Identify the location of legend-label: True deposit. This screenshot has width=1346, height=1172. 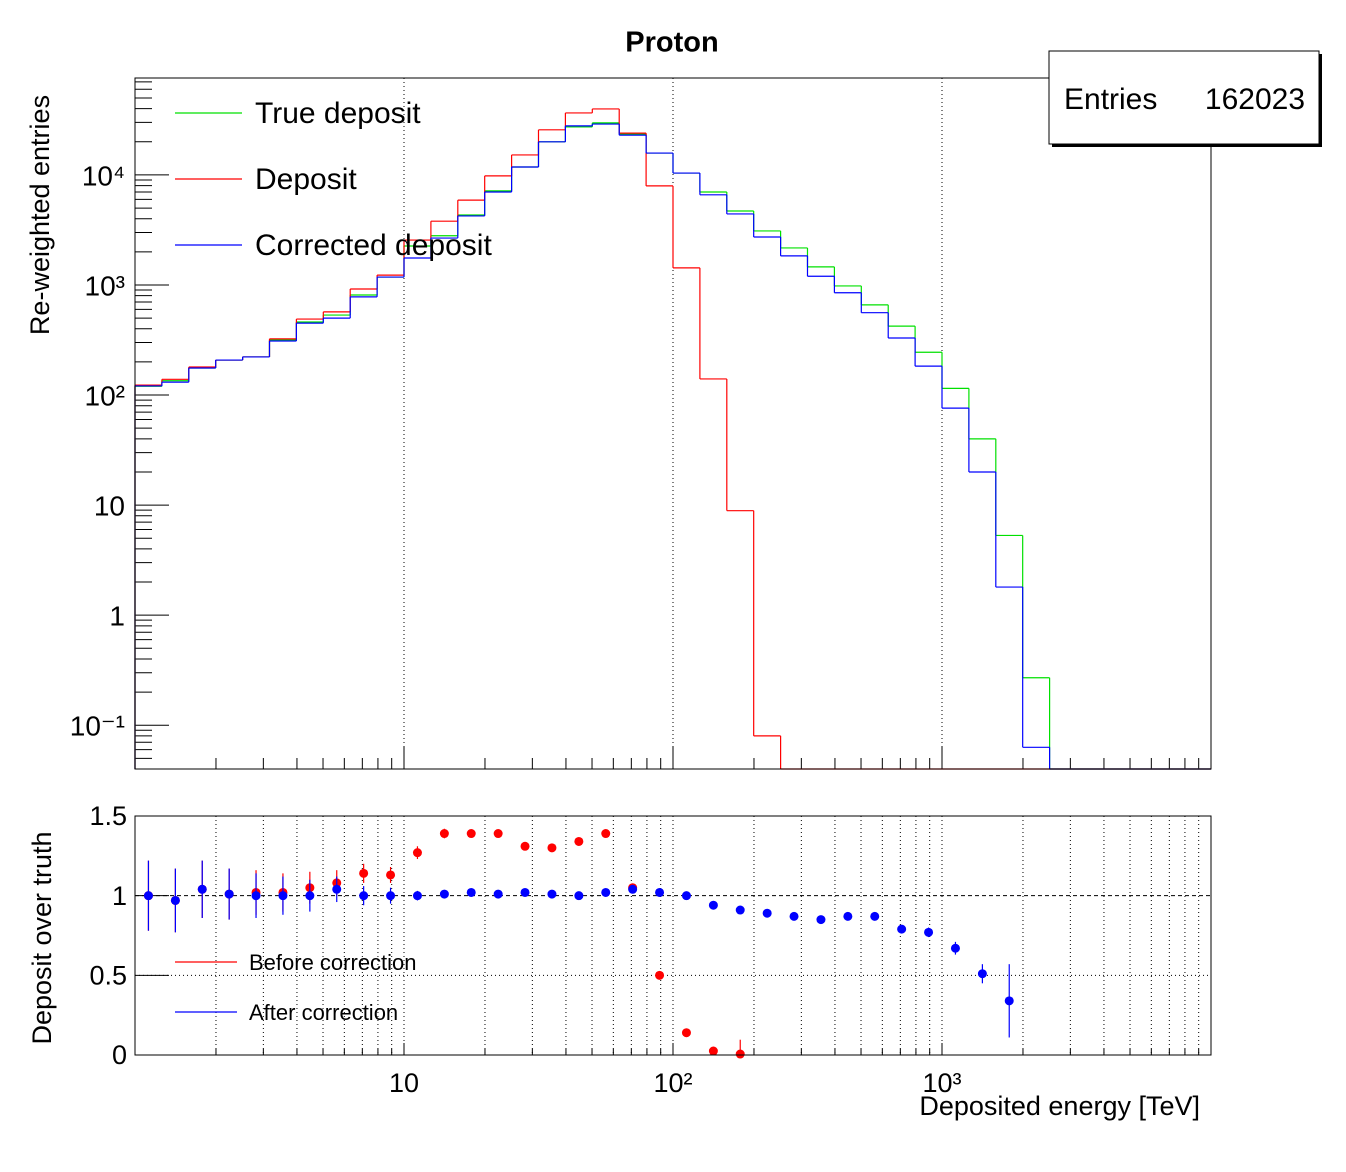
(338, 113).